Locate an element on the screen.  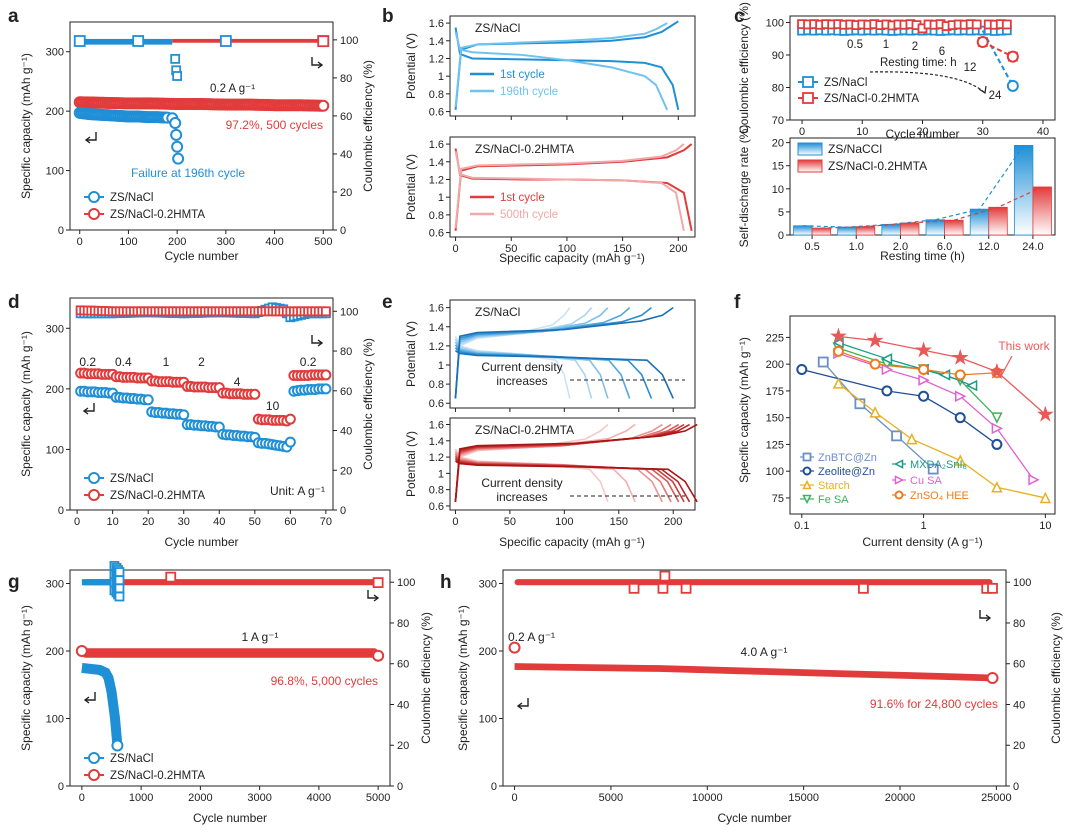
panel-h-retention-label: 91.6% for 24,800 cycles is located at coordinates (934, 704).